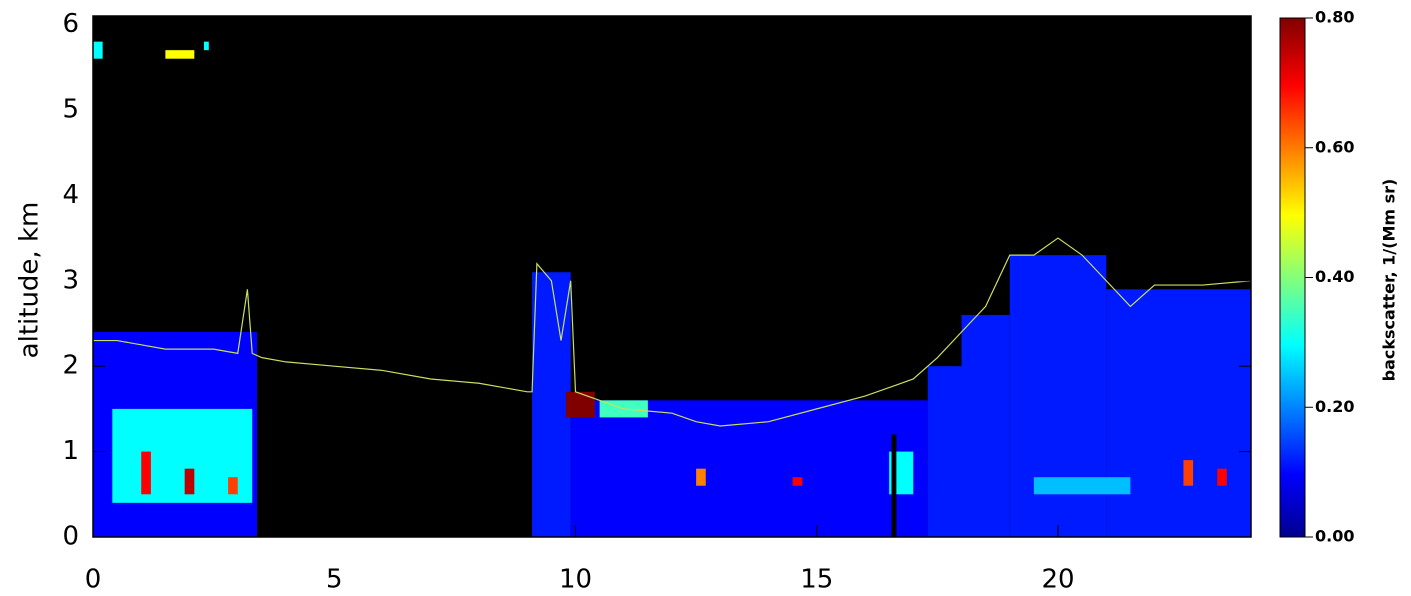  Describe the element at coordinates (70, 195) in the screenshot. I see `y-tick-label: 4` at that location.